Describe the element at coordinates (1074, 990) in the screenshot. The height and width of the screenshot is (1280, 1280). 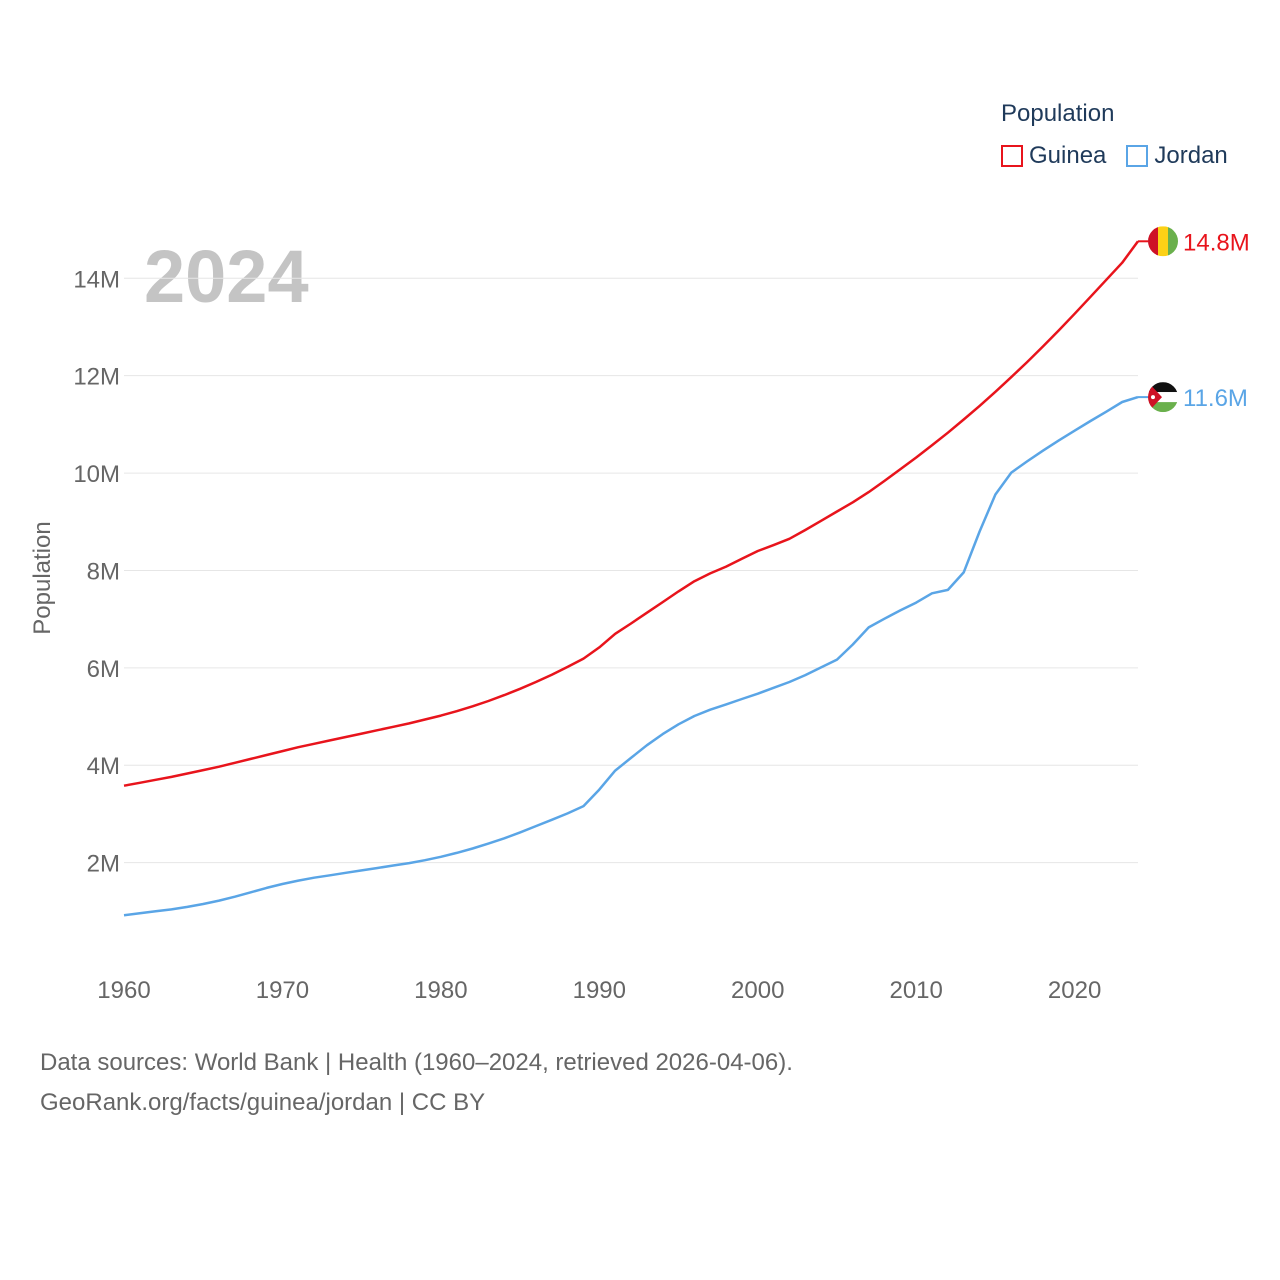
I see `x-tick-label: 2020` at that location.